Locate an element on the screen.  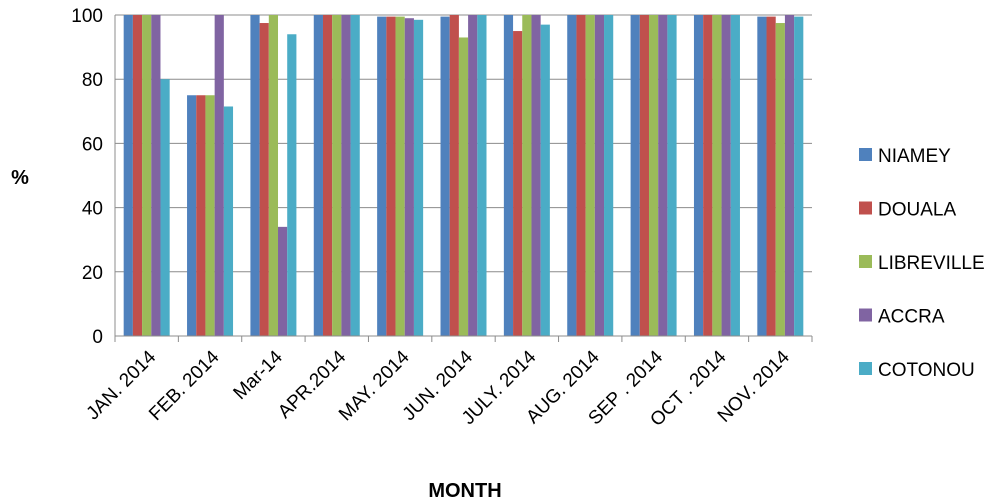
legend-label: NIAMEY is located at coordinates (914, 156).